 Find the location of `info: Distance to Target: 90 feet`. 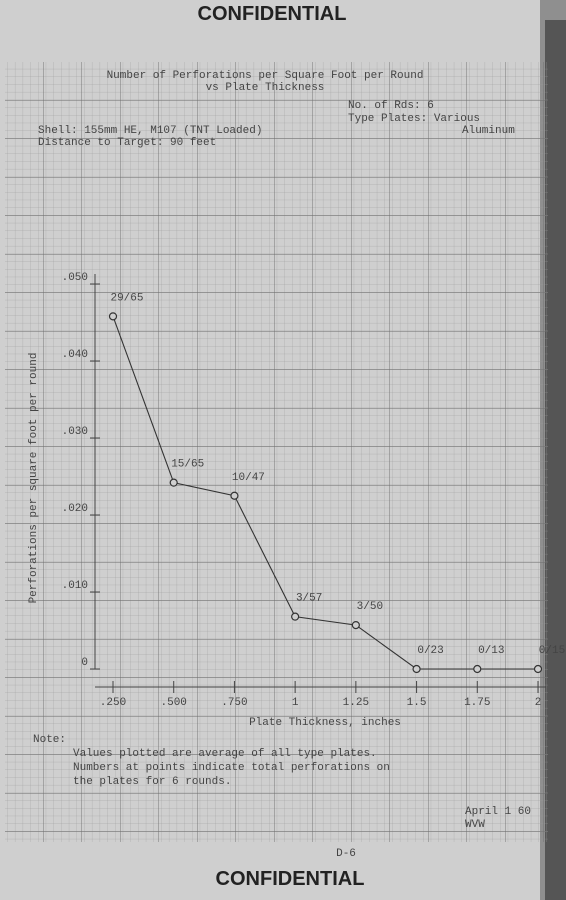

info: Distance to Target: 90 feet is located at coordinates (127, 143).